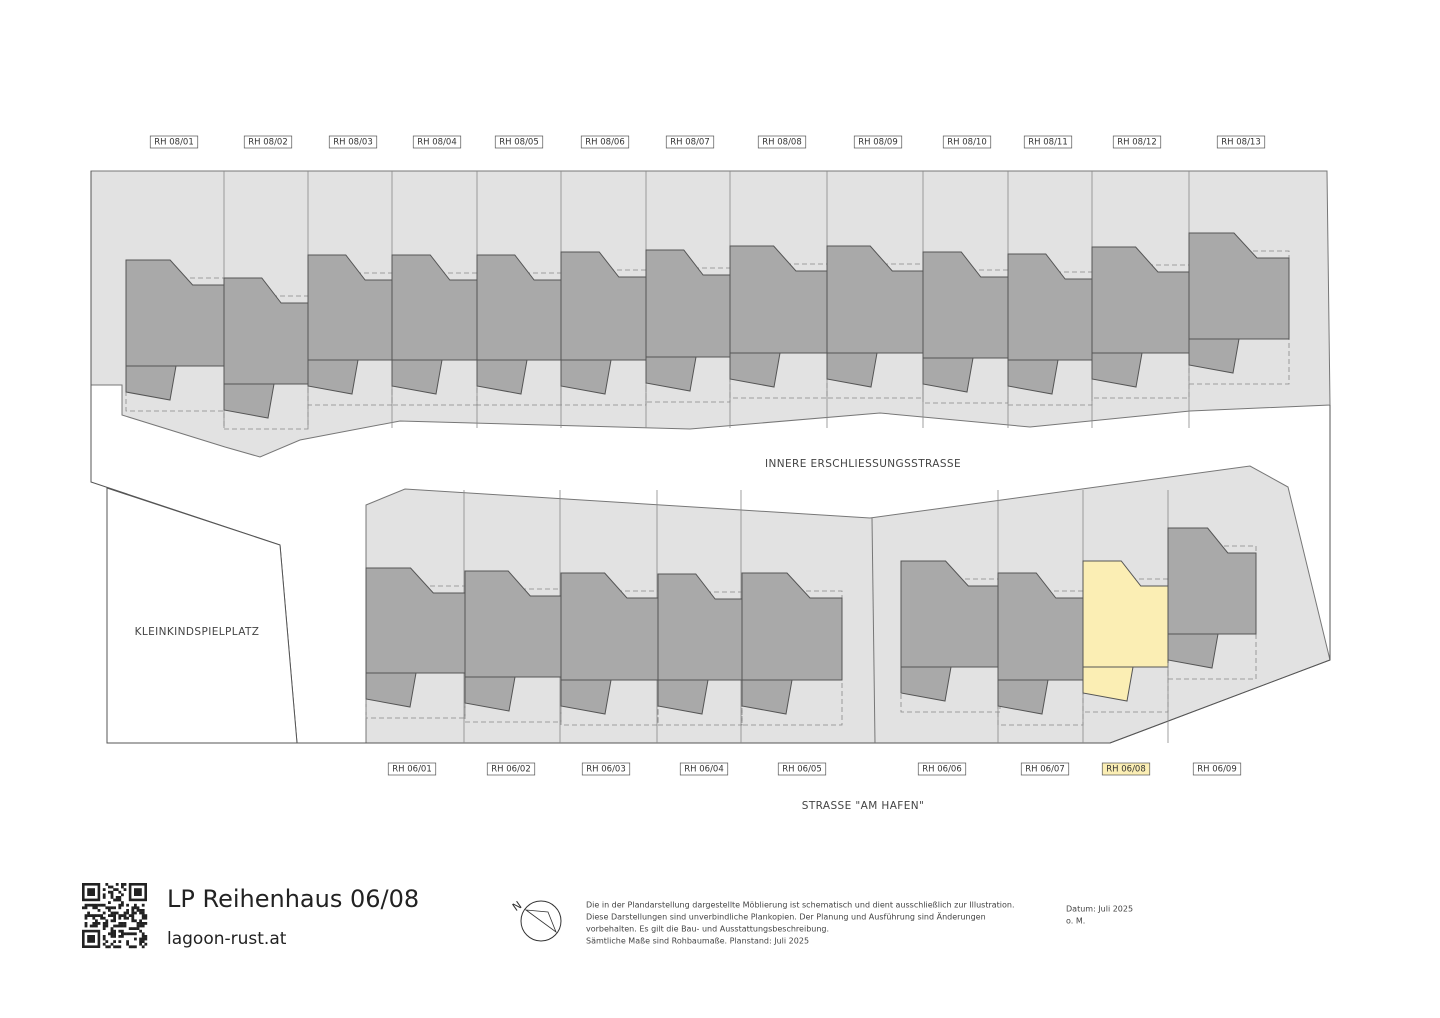 This screenshot has height=1018, width=1440. I want to click on unit-label: RH 06/01, so click(412, 770).